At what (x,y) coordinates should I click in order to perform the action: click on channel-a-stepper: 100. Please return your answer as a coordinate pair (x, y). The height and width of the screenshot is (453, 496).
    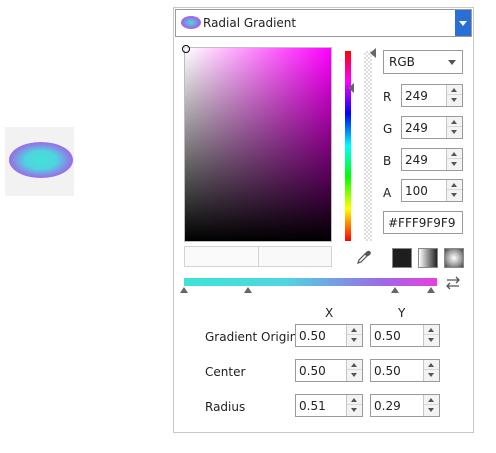
    Looking at the image, I should click on (432, 190).